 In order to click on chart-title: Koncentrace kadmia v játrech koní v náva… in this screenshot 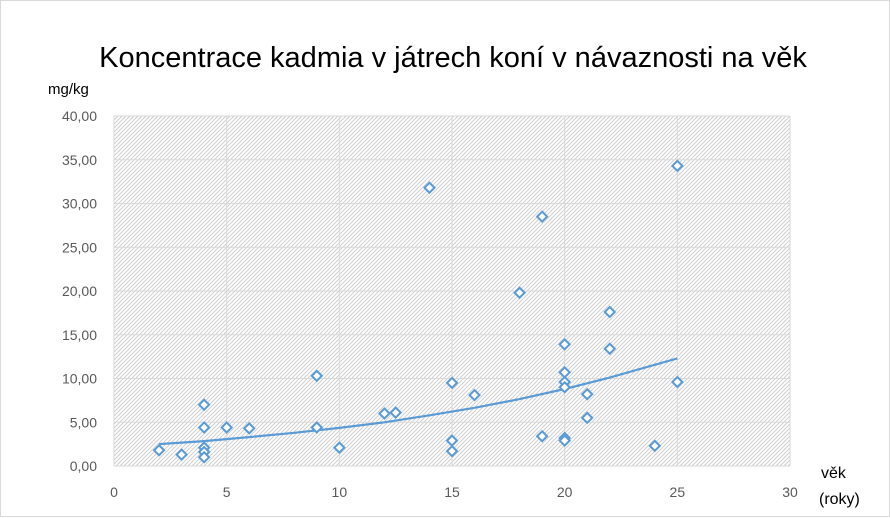, I will do `click(453, 58)`.